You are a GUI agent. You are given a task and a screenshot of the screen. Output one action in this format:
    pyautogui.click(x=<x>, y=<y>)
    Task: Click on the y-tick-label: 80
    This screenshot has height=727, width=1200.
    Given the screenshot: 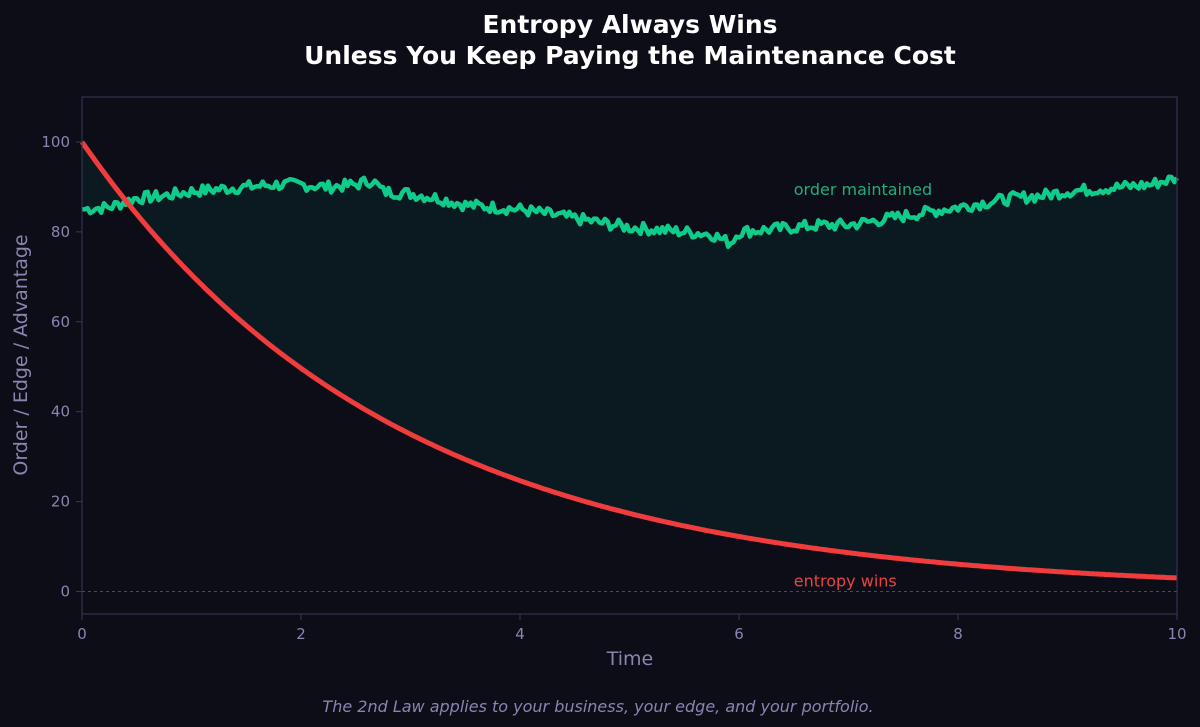 What is the action you would take?
    pyautogui.click(x=60, y=232)
    